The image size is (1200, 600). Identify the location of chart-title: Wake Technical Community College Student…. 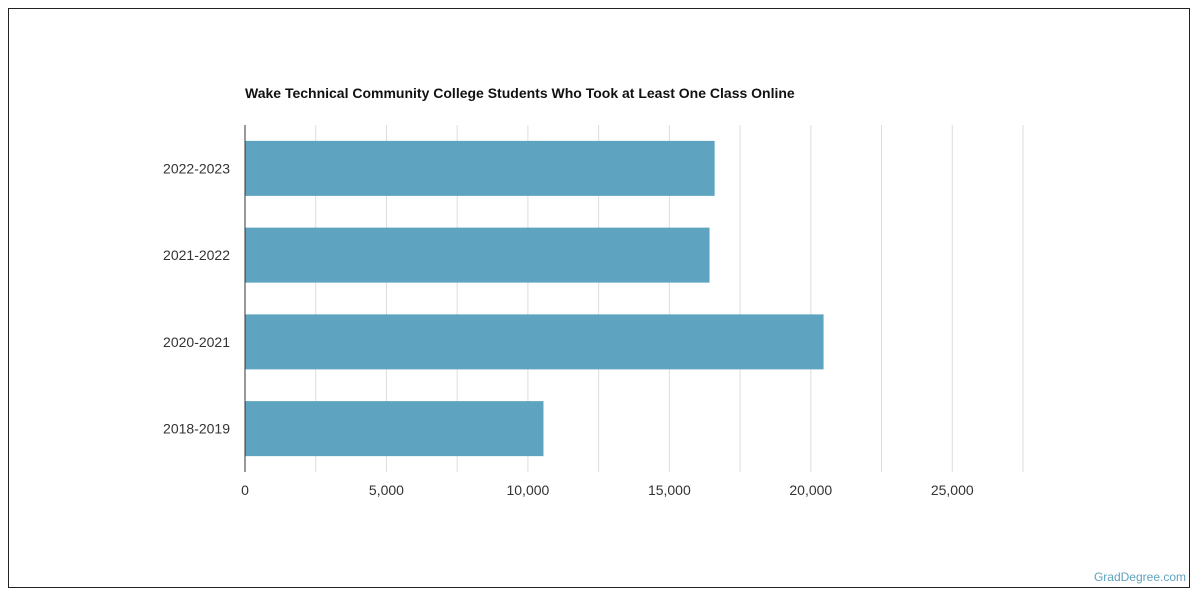
(520, 93).